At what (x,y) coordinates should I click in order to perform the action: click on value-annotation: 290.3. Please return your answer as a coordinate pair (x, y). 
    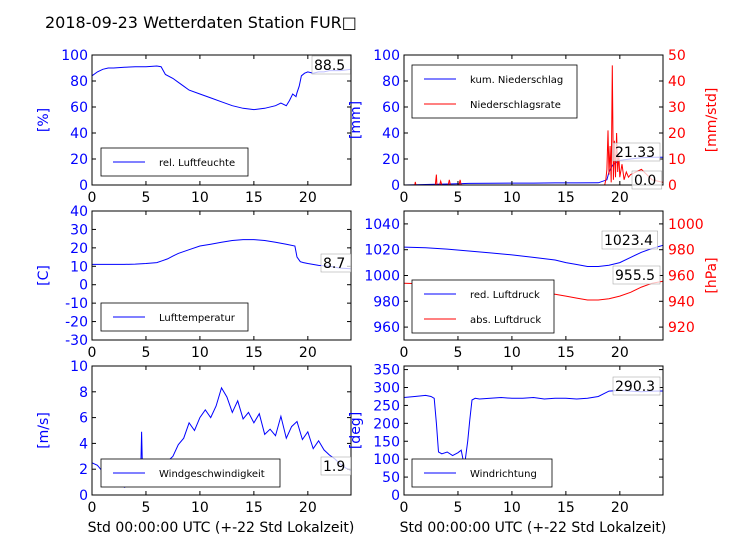
    Looking at the image, I should click on (635, 387).